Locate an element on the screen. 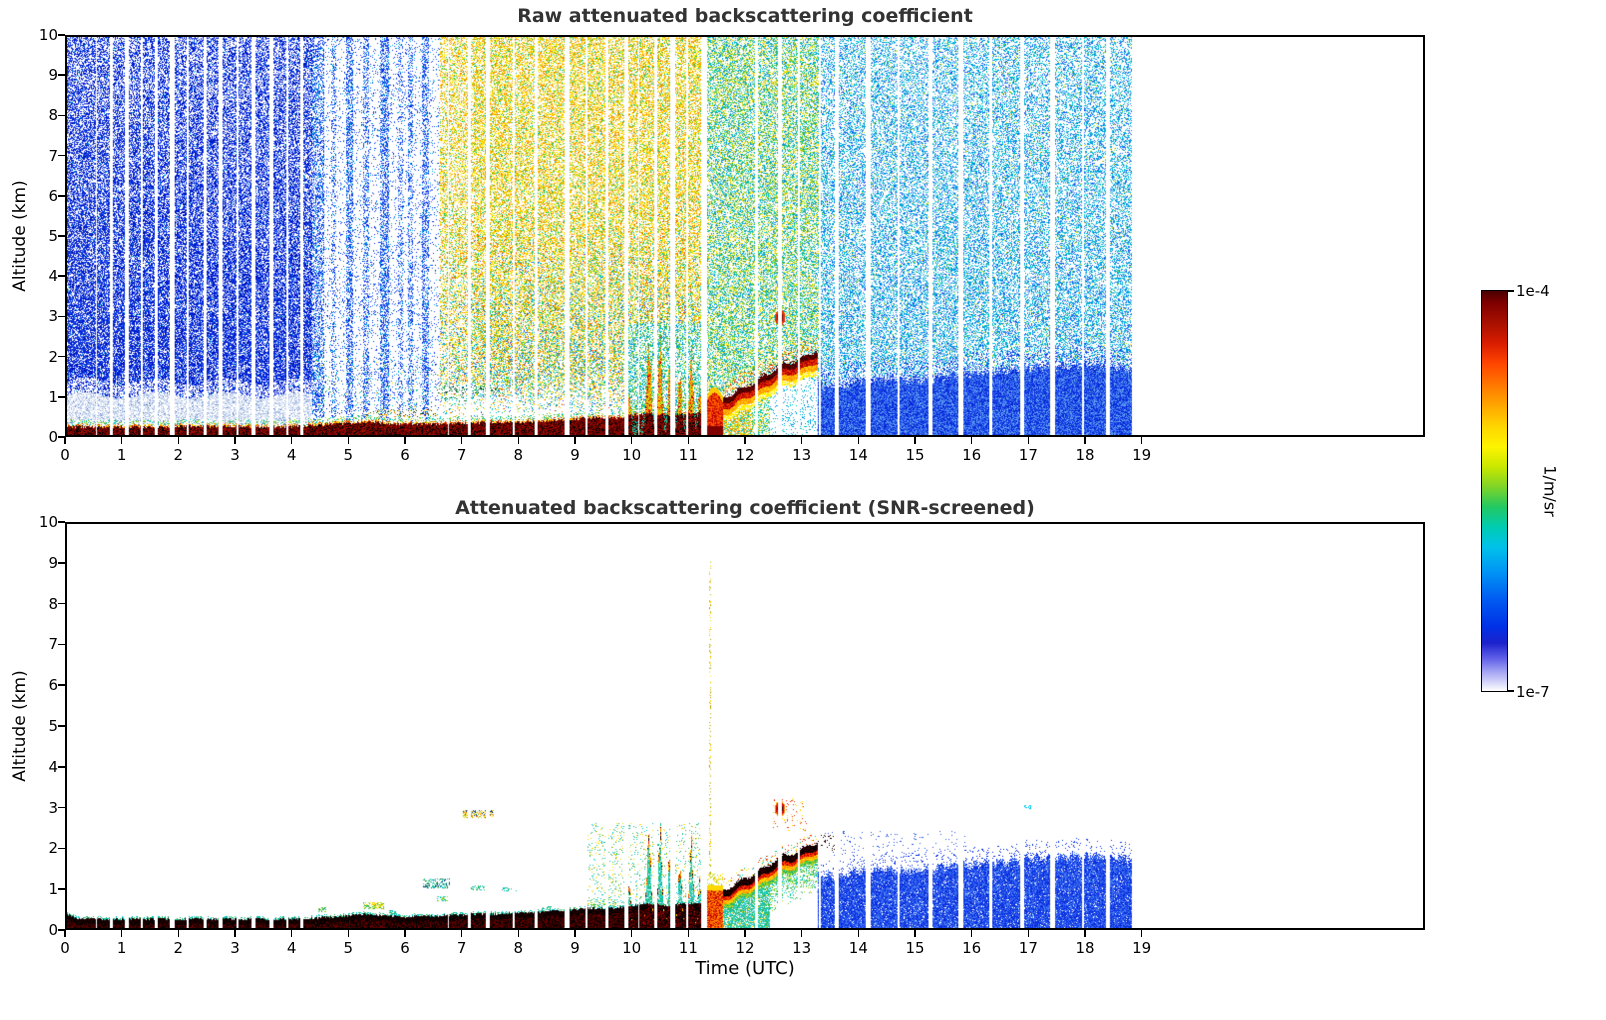 Image resolution: width=1606 pixels, height=1020 pixels. colorbar is located at coordinates (1494, 491).